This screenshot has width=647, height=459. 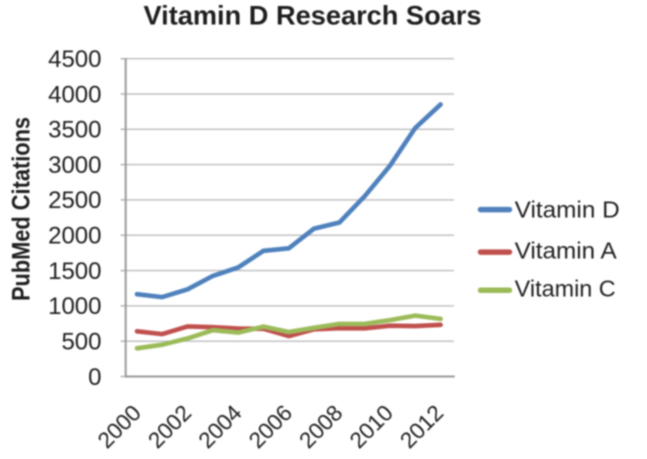 What do you see at coordinates (320, 426) in the screenshot?
I see `svg-text: 2008` at bounding box center [320, 426].